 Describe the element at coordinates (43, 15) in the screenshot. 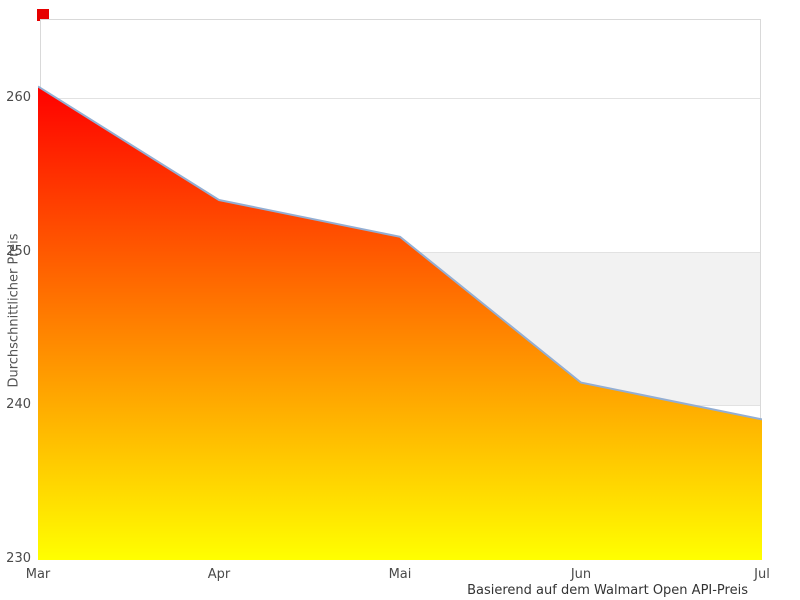

I see `legend-swatch` at that location.